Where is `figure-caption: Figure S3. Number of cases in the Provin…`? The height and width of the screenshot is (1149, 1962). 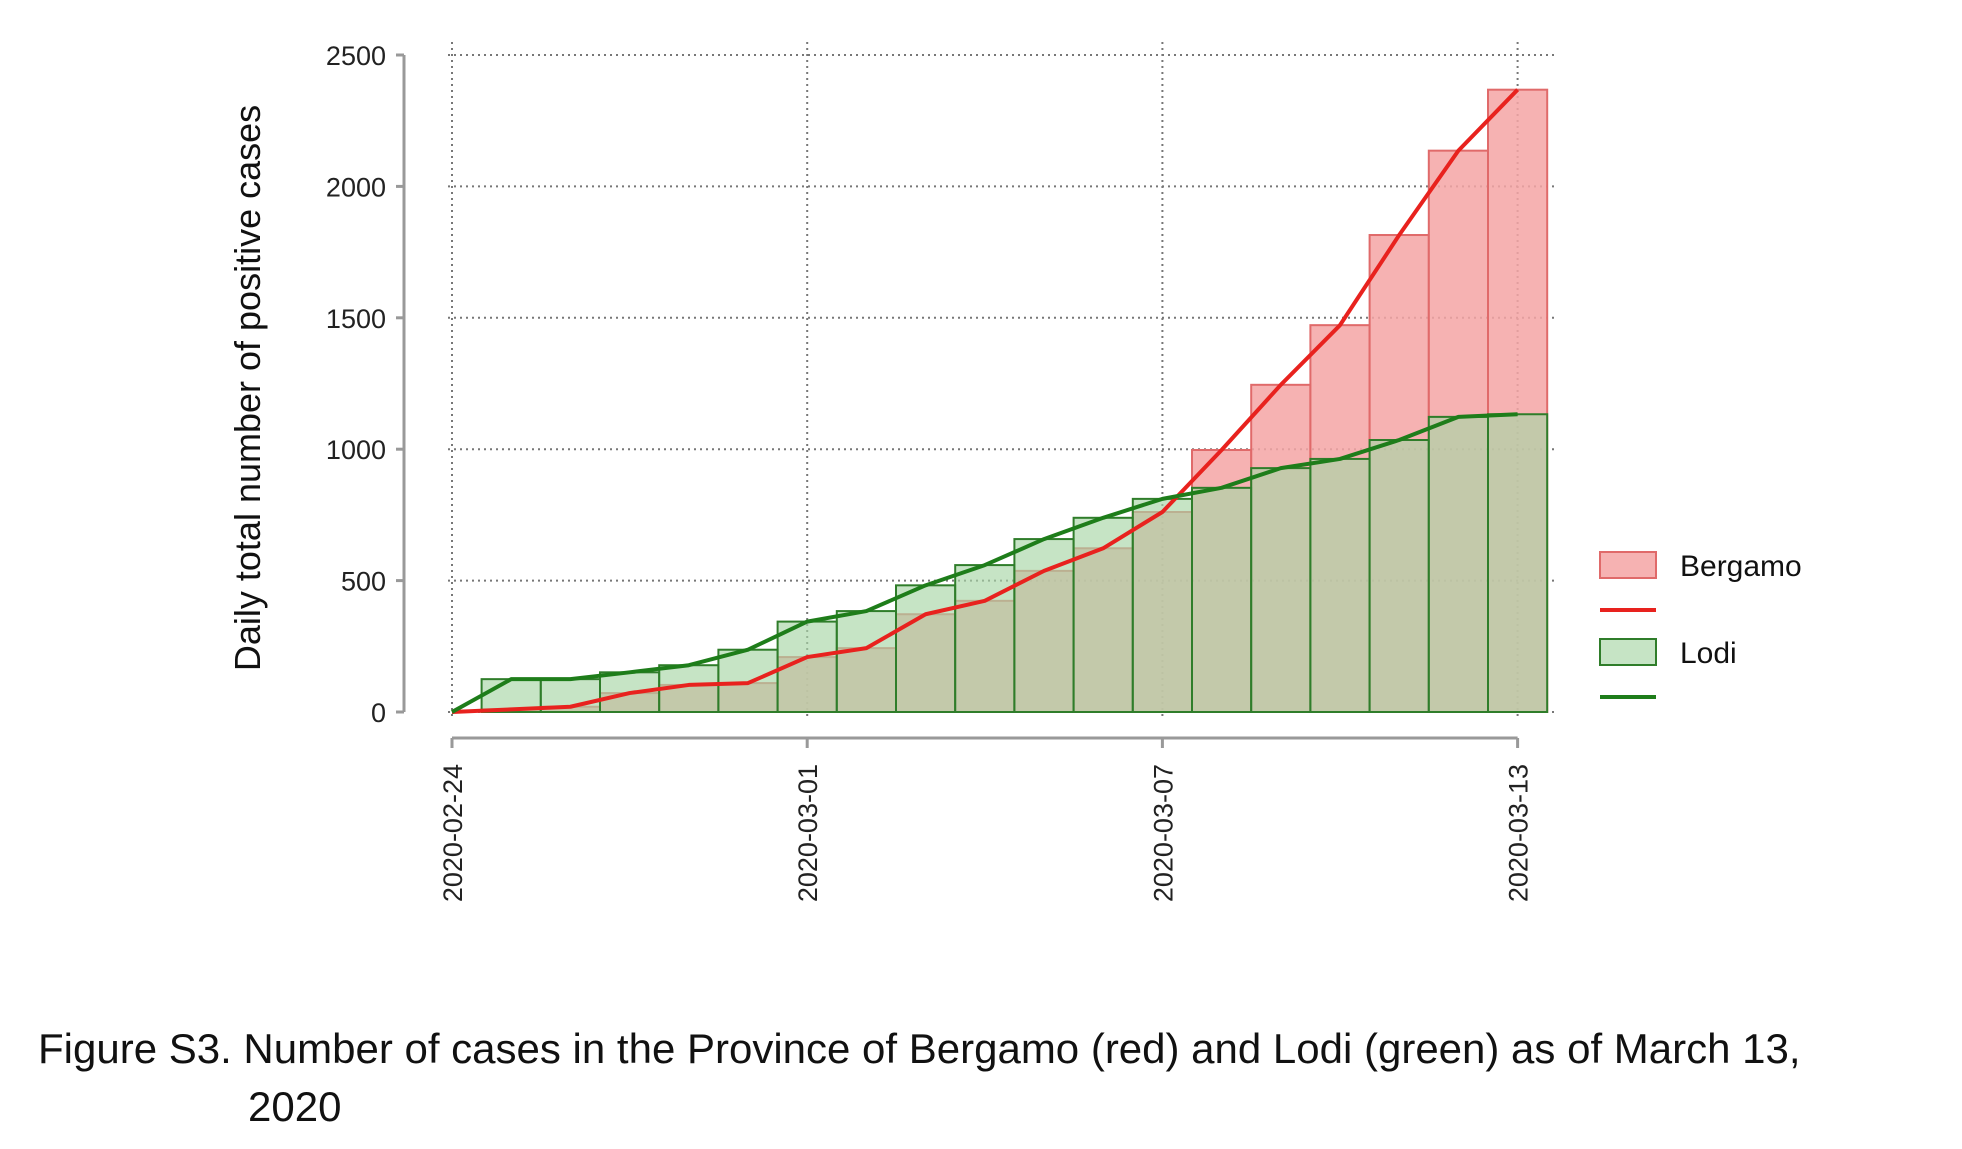 figure-caption: Figure S3. Number of cases in the Provin… is located at coordinates (988, 1078).